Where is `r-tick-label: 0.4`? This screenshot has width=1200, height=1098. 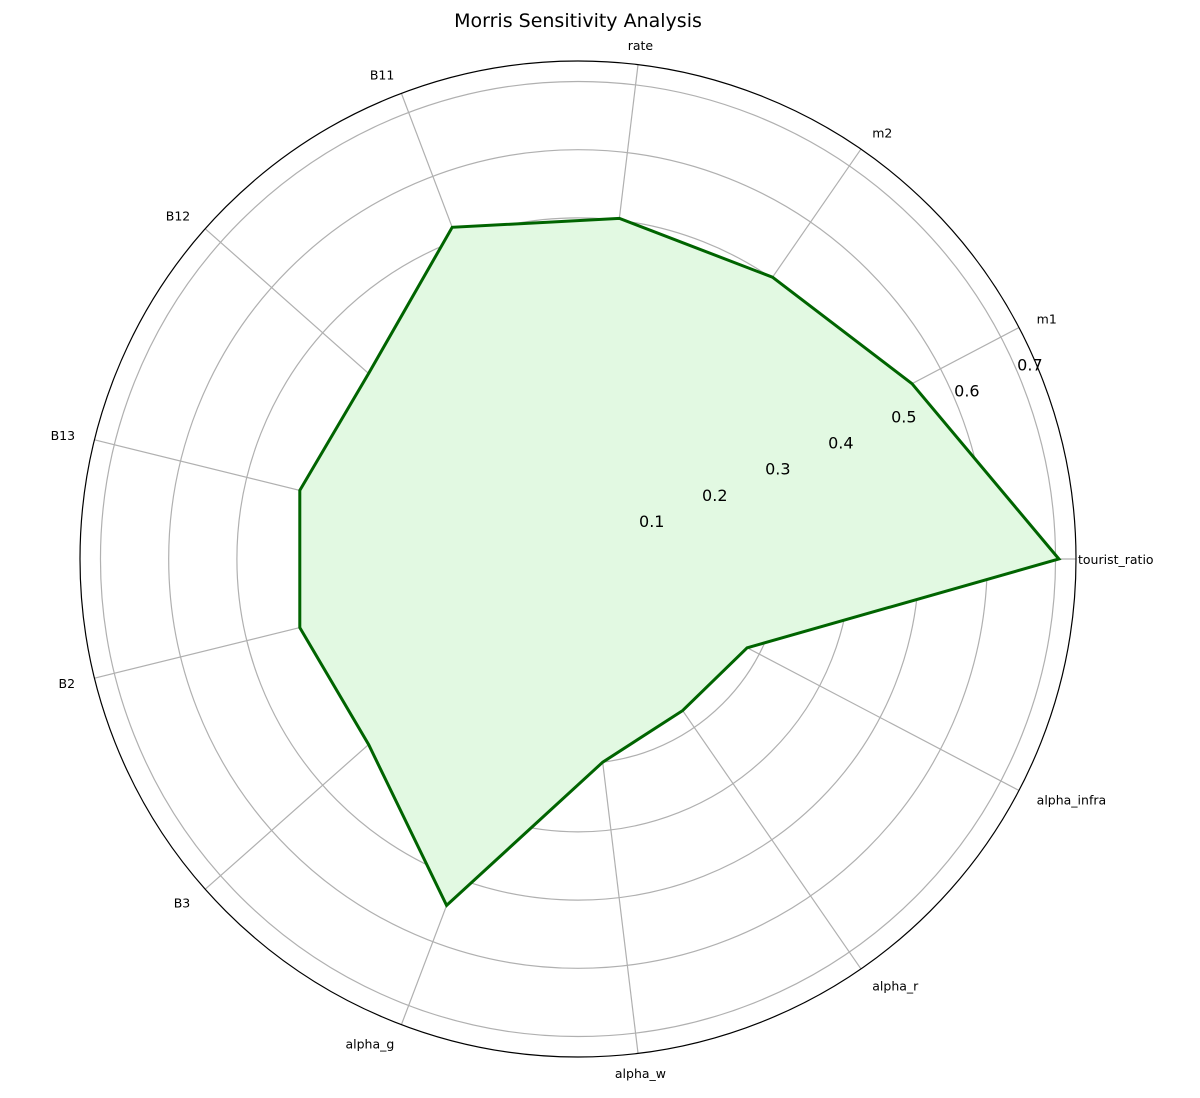
r-tick-label: 0.4 is located at coordinates (840, 443).